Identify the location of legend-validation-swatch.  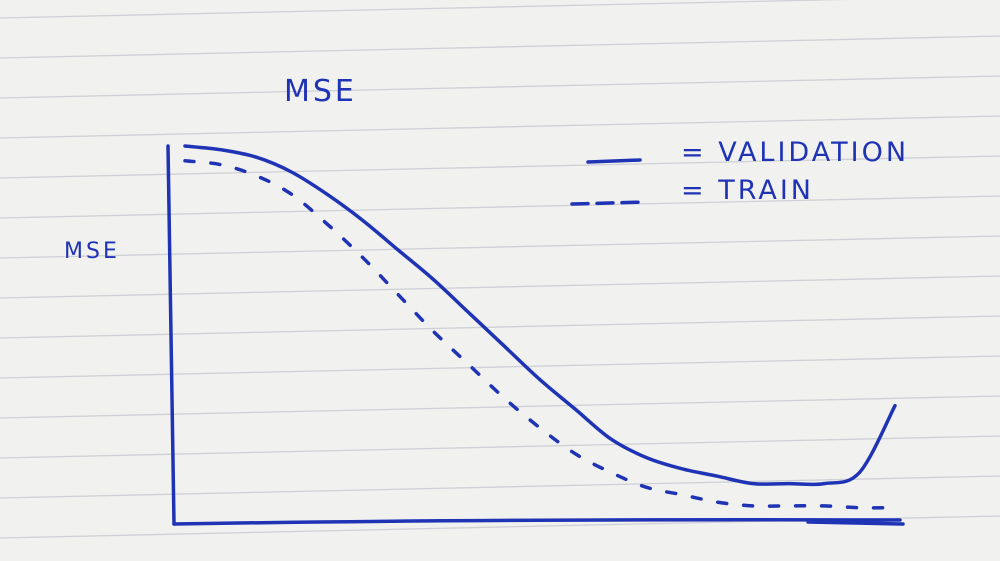
(614, 161).